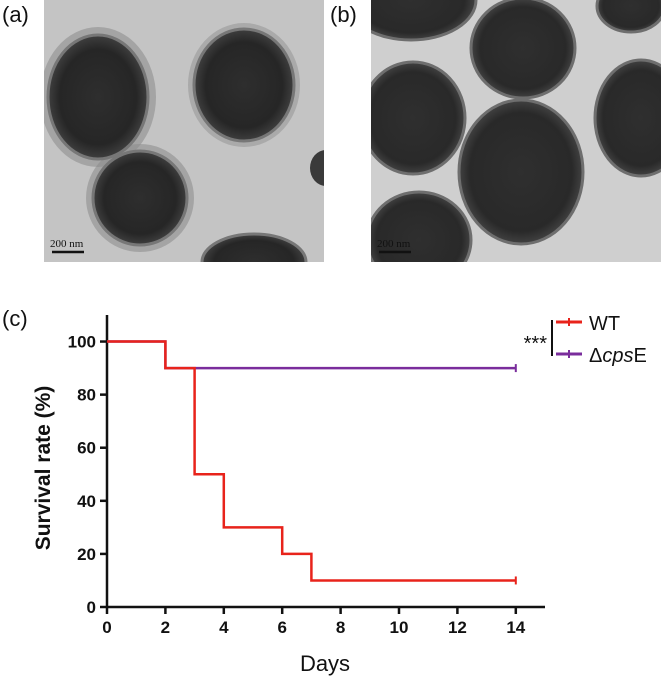 The height and width of the screenshot is (681, 661). What do you see at coordinates (343, 14) in the screenshot?
I see `panel-label-b: (b)` at bounding box center [343, 14].